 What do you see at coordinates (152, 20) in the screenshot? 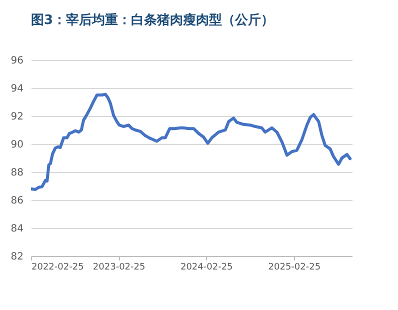
I see `chart-title: 图3：宰后均重：白条猪肉瘦肉型（公斤）` at bounding box center [152, 20].